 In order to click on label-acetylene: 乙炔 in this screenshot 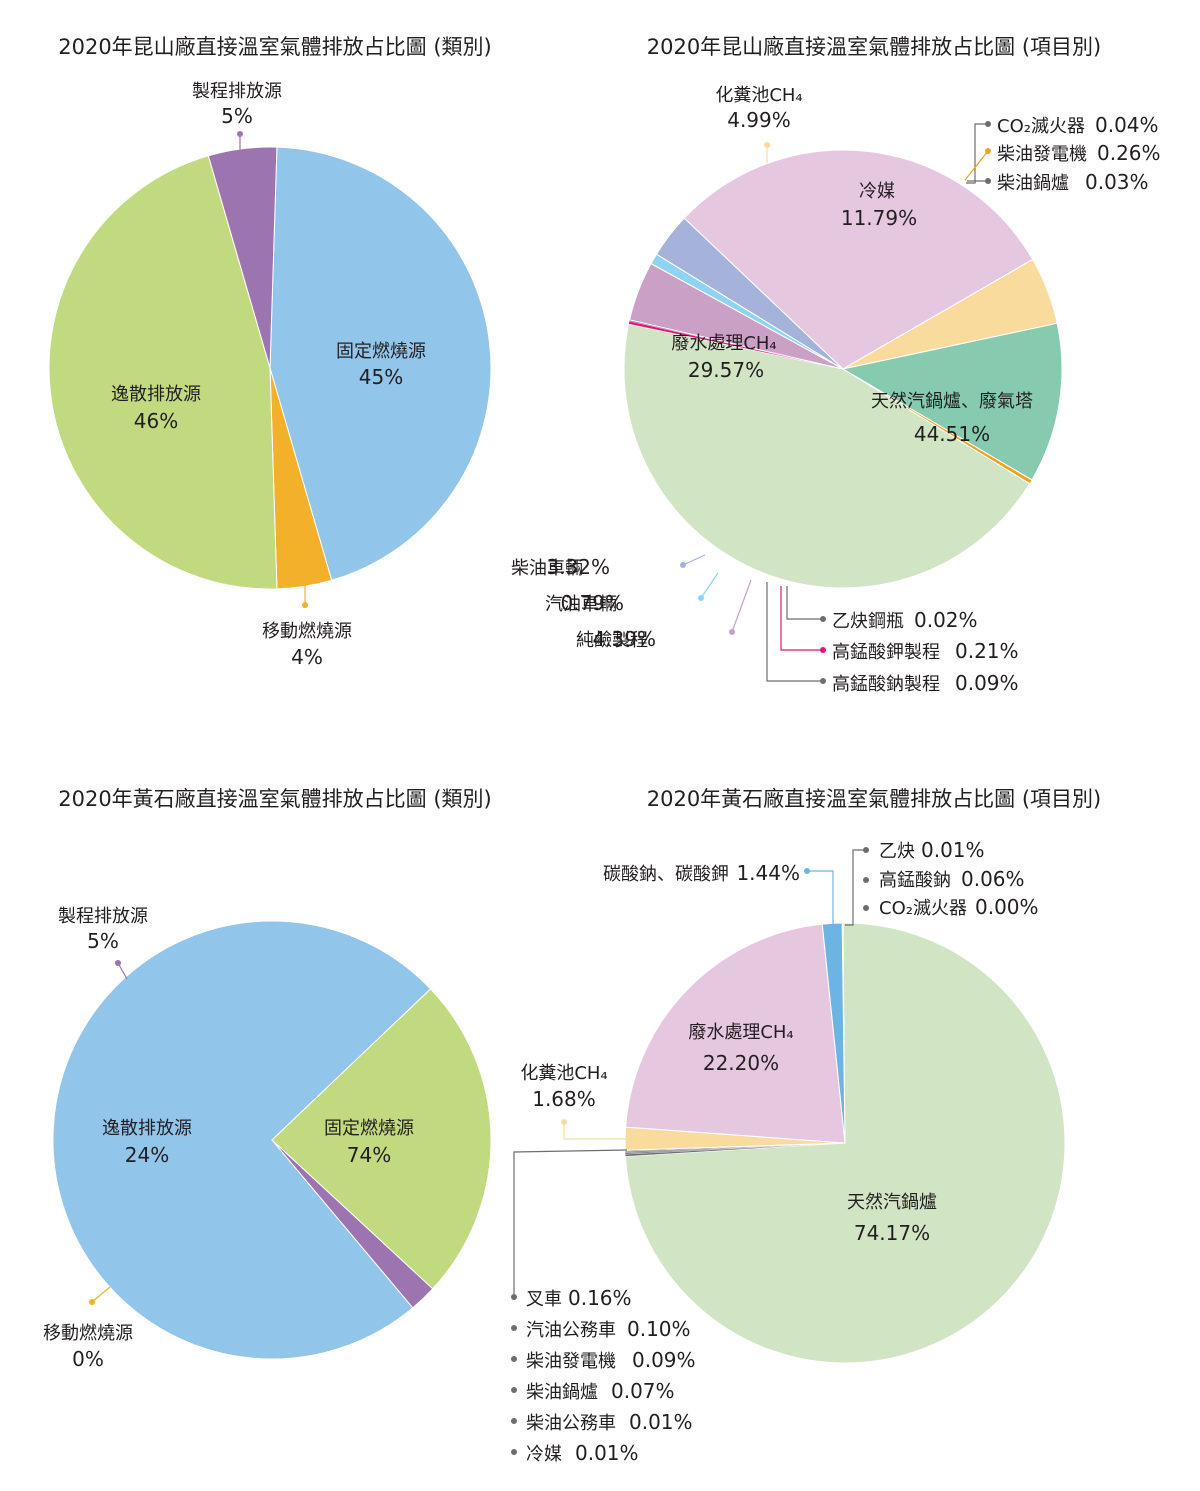, I will do `click(897, 851)`.